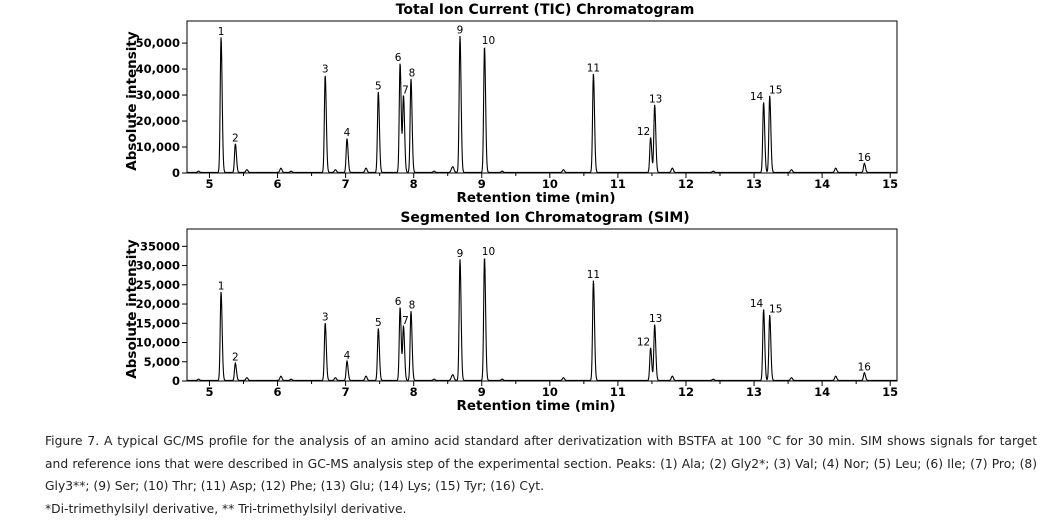  I want to click on chart-title: Total Ion Current (TIC) Chromatogram, so click(545, 10).